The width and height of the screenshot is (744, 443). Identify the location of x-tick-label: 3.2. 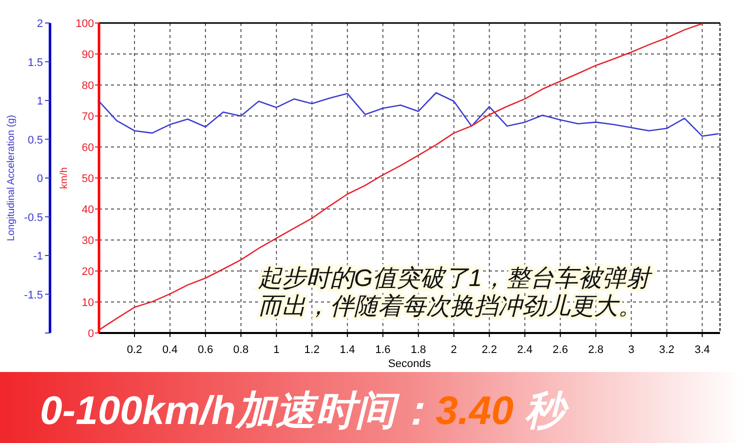
(666, 350).